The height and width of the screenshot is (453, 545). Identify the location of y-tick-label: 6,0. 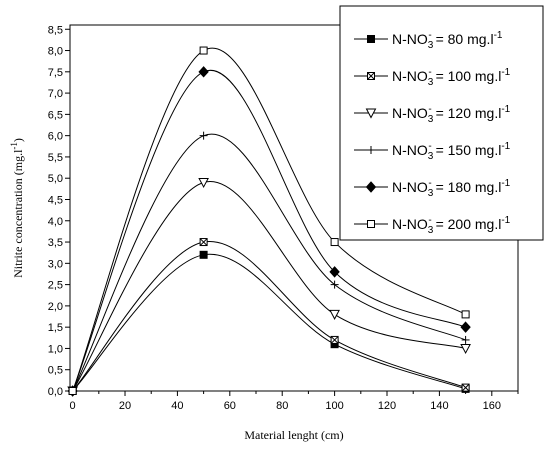
(55, 137).